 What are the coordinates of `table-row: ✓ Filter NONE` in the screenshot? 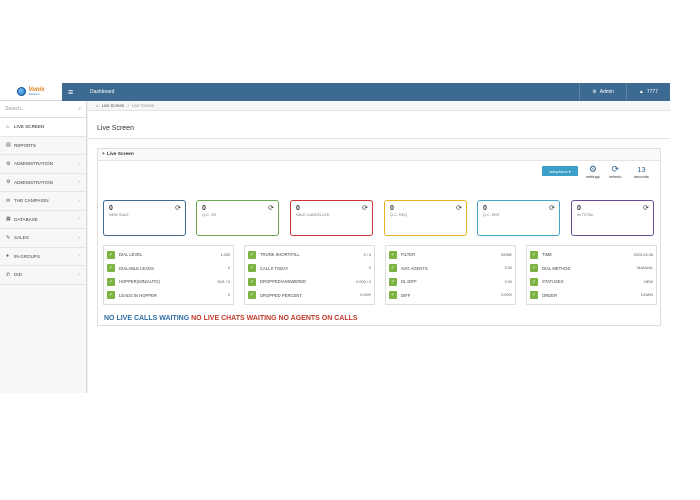 It's located at (450, 255).